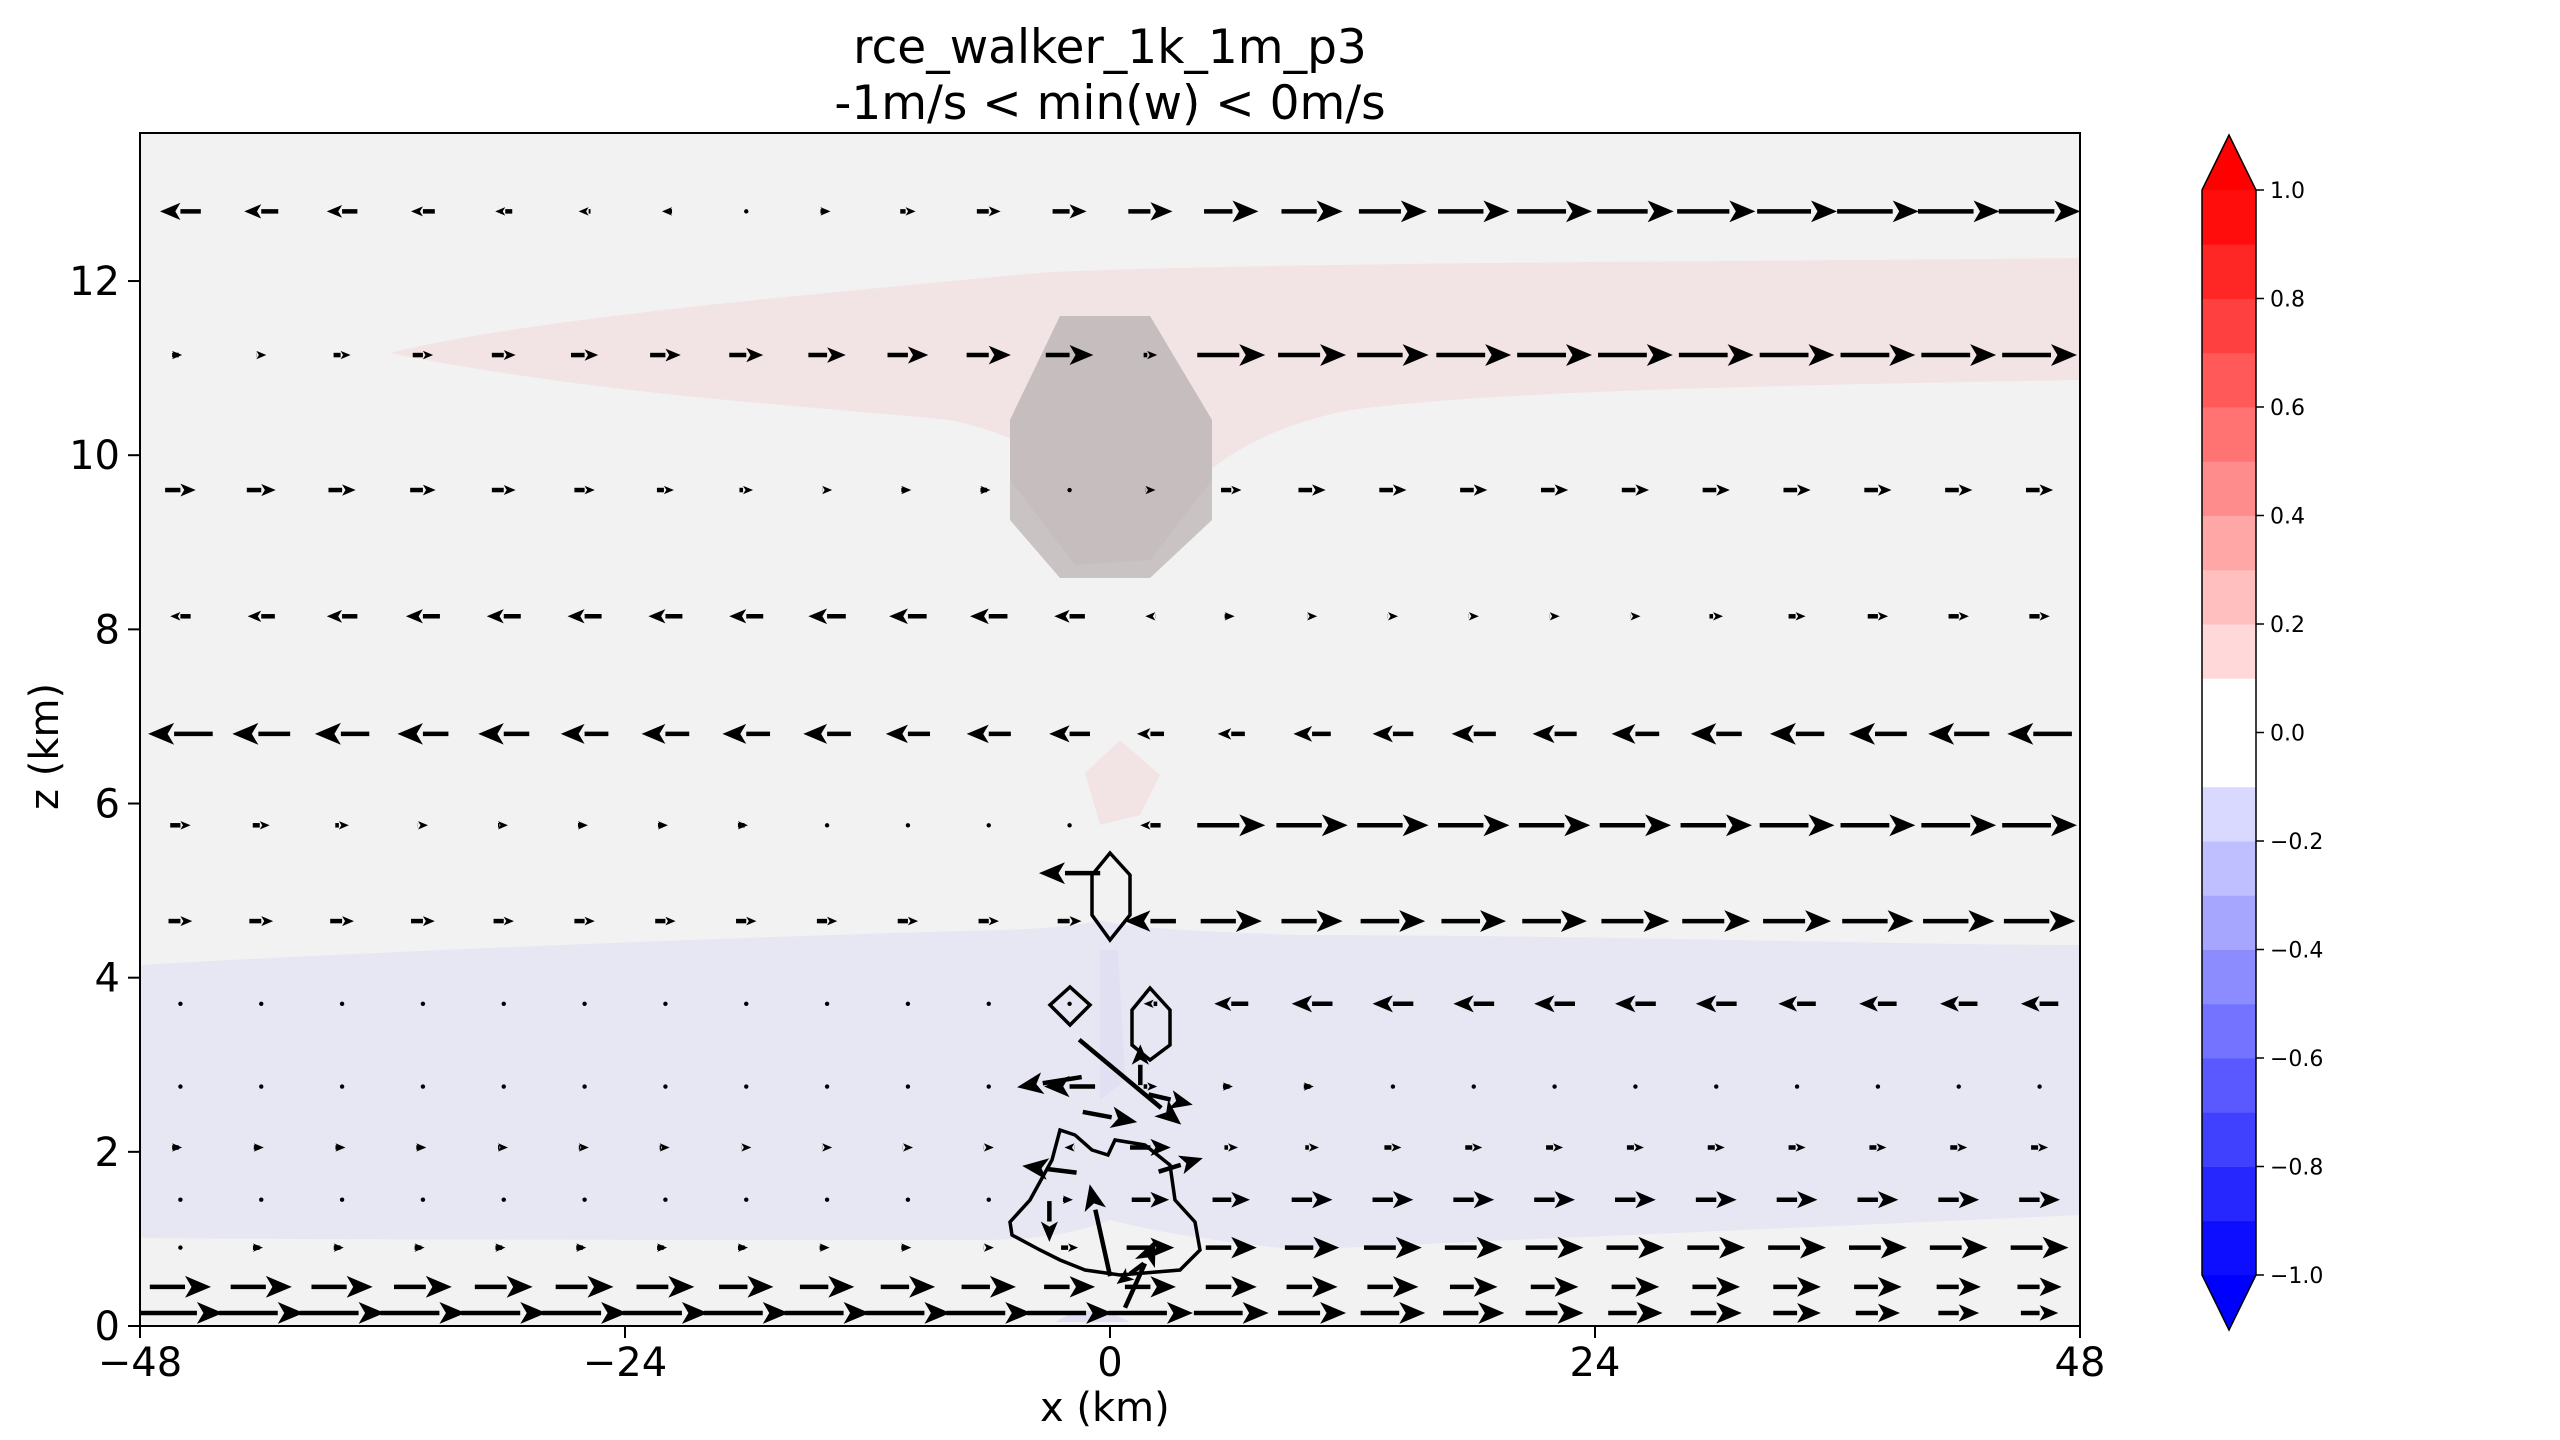 This screenshot has width=2560, height=1440. I want to click on colorbar-tick-label: 1.0, so click(2287, 191).